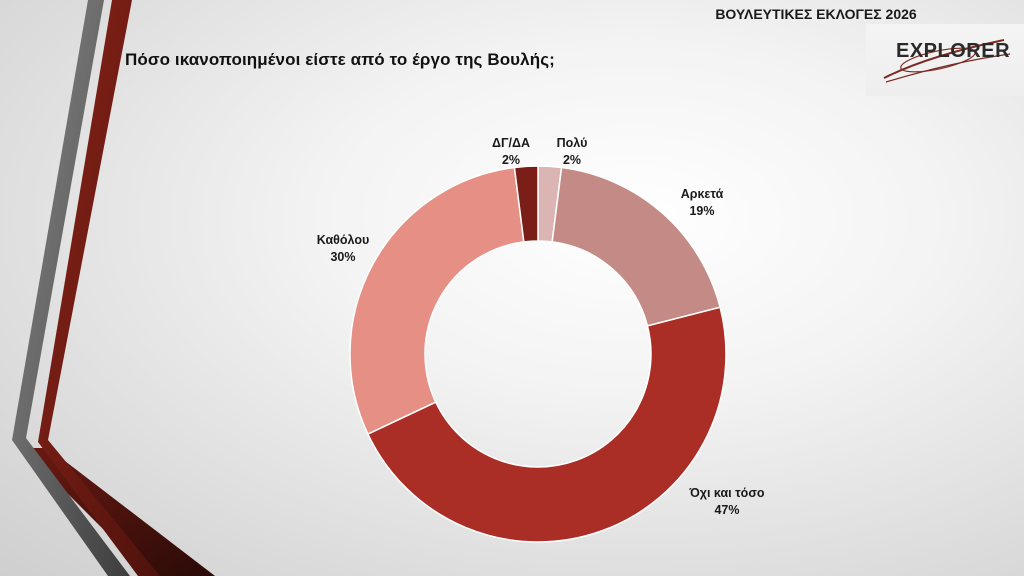  I want to click on logo-swoosh-icon, so click(947, 61).